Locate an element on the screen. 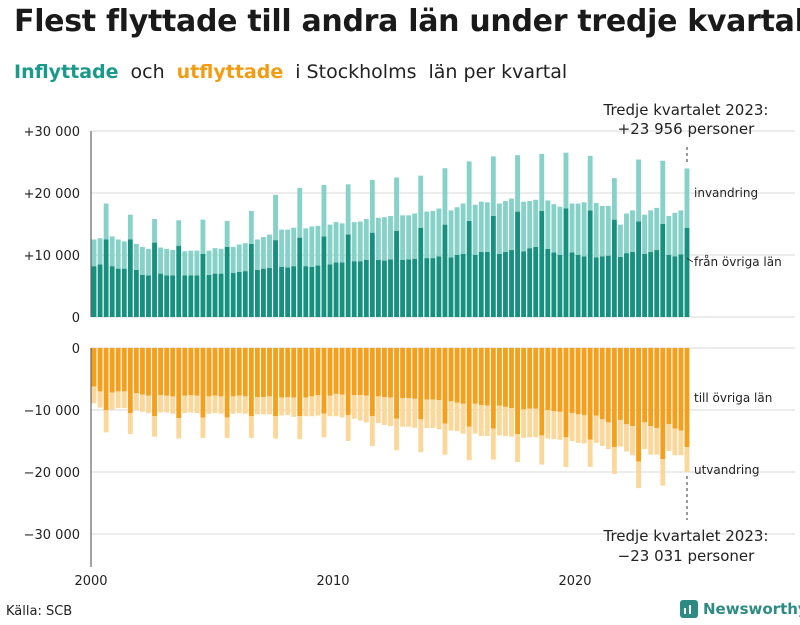 Image resolution: width=800 pixels, height=625 pixels. series-label-utvandring: utvandring is located at coordinates (726, 470).